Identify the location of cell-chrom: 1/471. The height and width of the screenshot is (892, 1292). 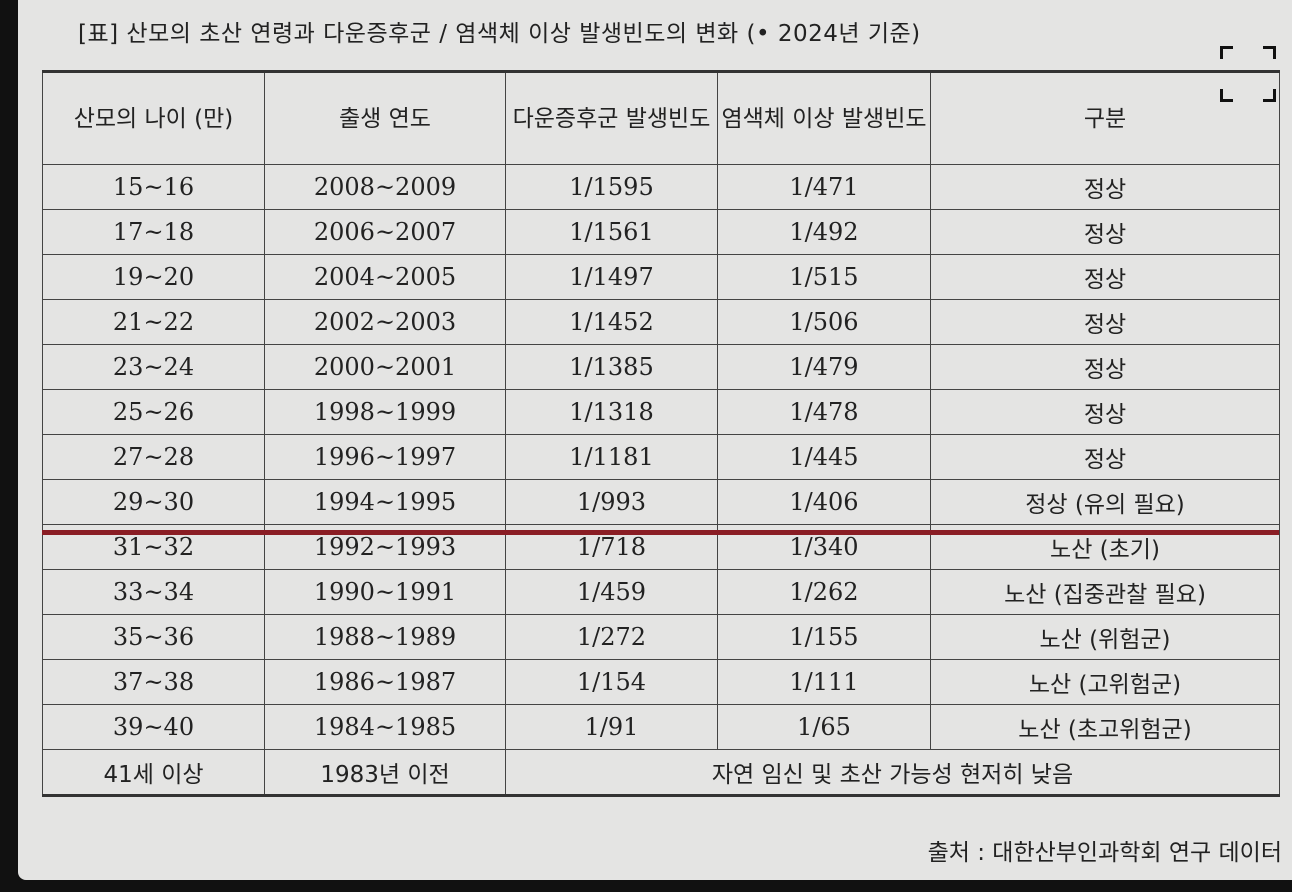
(824, 187).